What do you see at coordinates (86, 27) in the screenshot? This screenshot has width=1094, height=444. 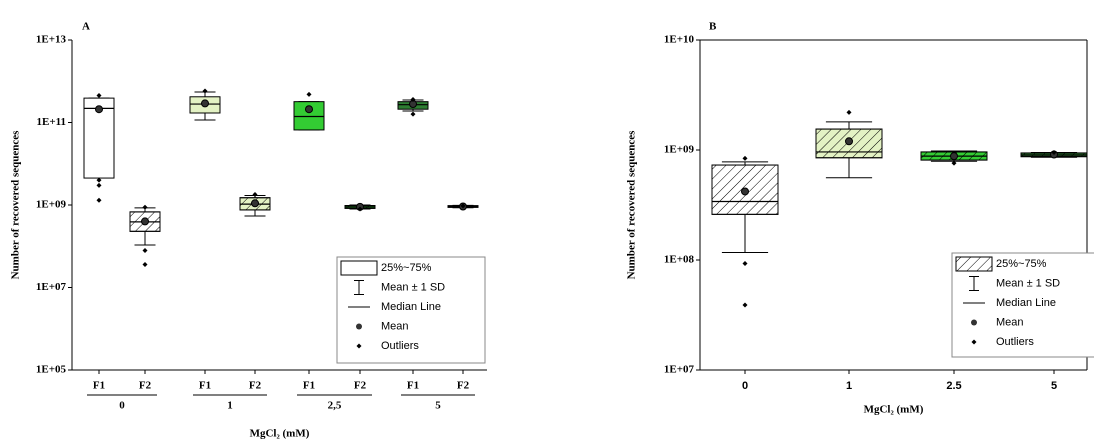 I see `panel-label: A` at bounding box center [86, 27].